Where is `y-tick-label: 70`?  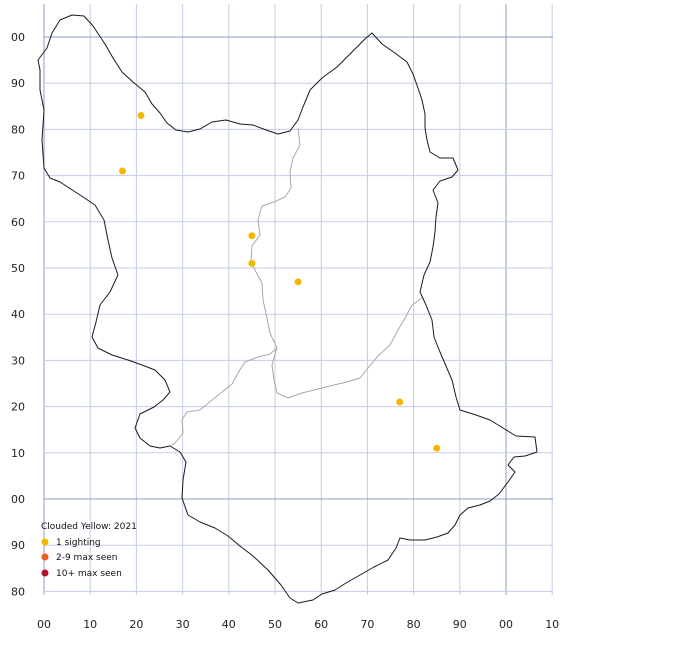 y-tick-label: 70 is located at coordinates (18, 176).